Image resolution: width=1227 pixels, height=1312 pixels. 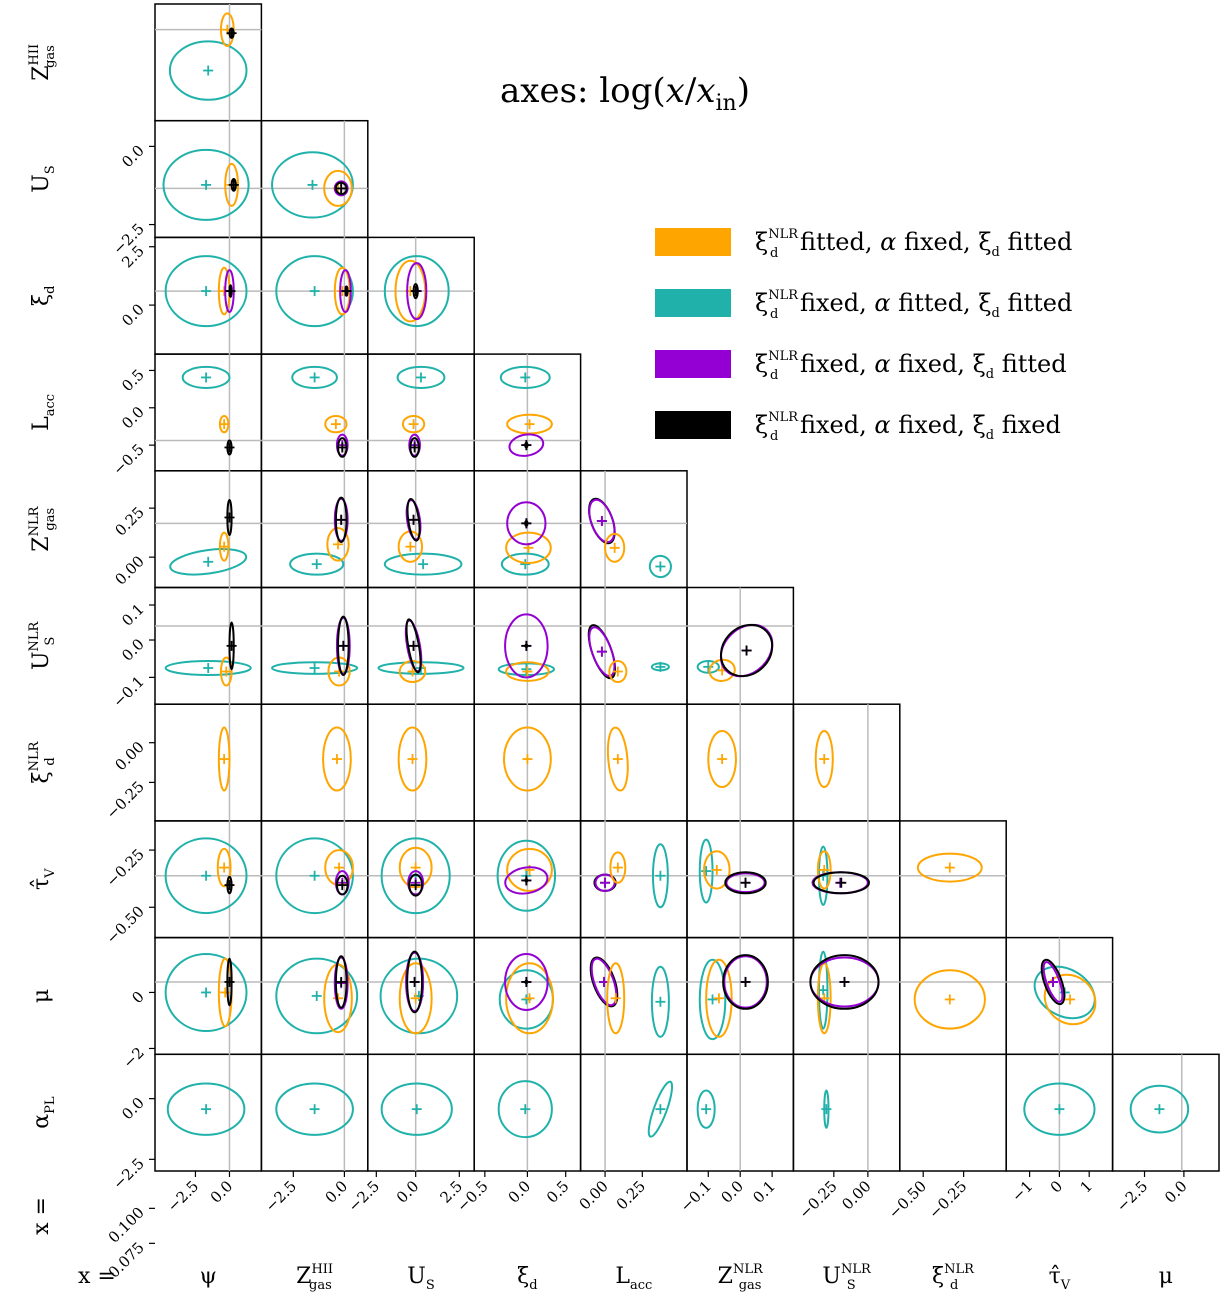 I want to click on legend-text2: fixed,, so click(x=932, y=364).